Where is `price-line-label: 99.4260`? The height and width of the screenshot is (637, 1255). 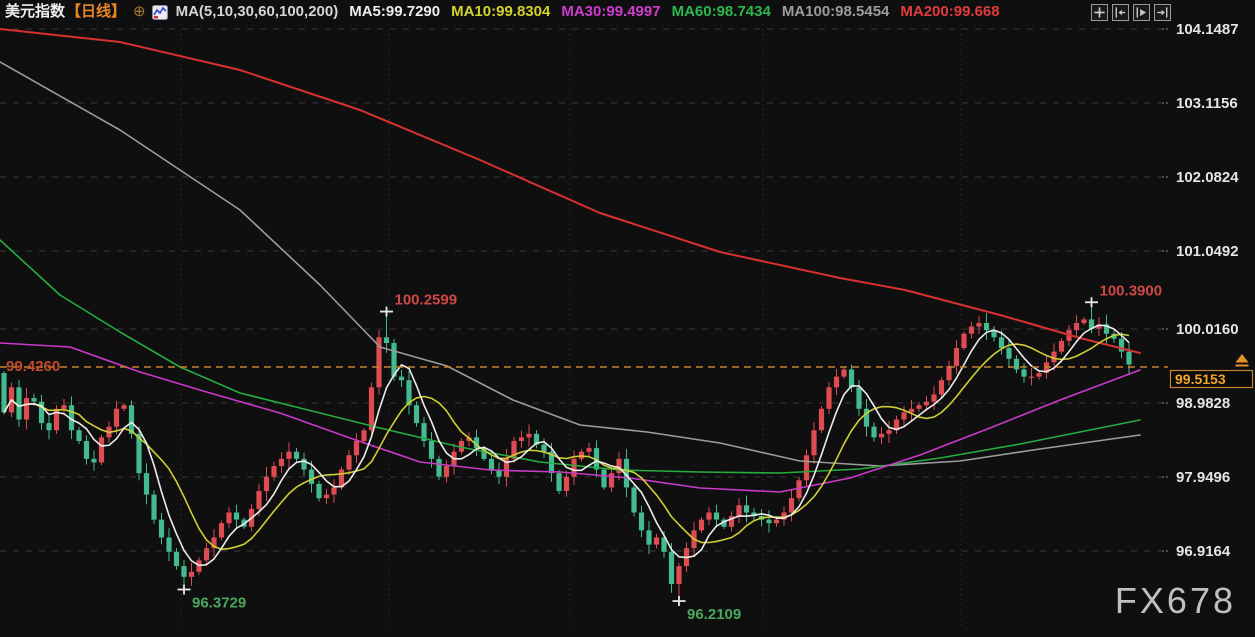
price-line-label: 99.4260 is located at coordinates (33, 366).